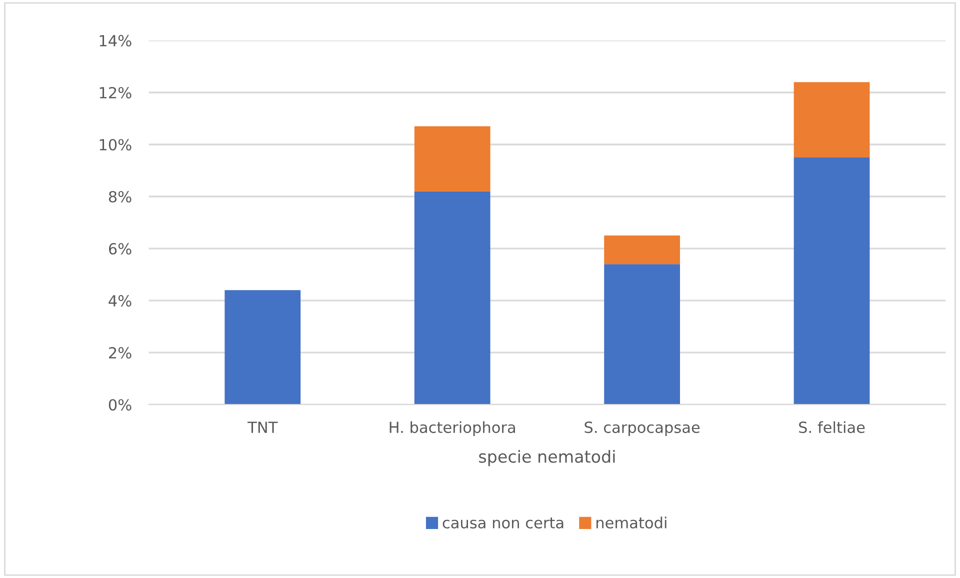 The height and width of the screenshot is (578, 960). I want to click on x-tick-label: S. feltiae, so click(832, 427).